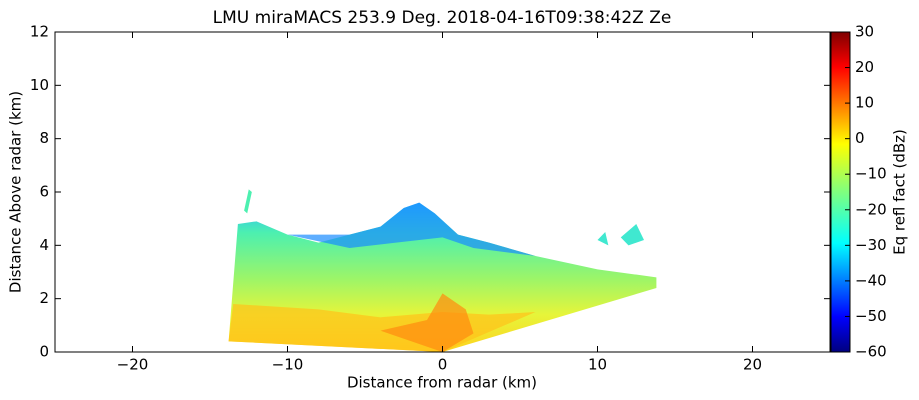  Describe the element at coordinates (39, 85) in the screenshot. I see `y-tick-label: 10` at that location.